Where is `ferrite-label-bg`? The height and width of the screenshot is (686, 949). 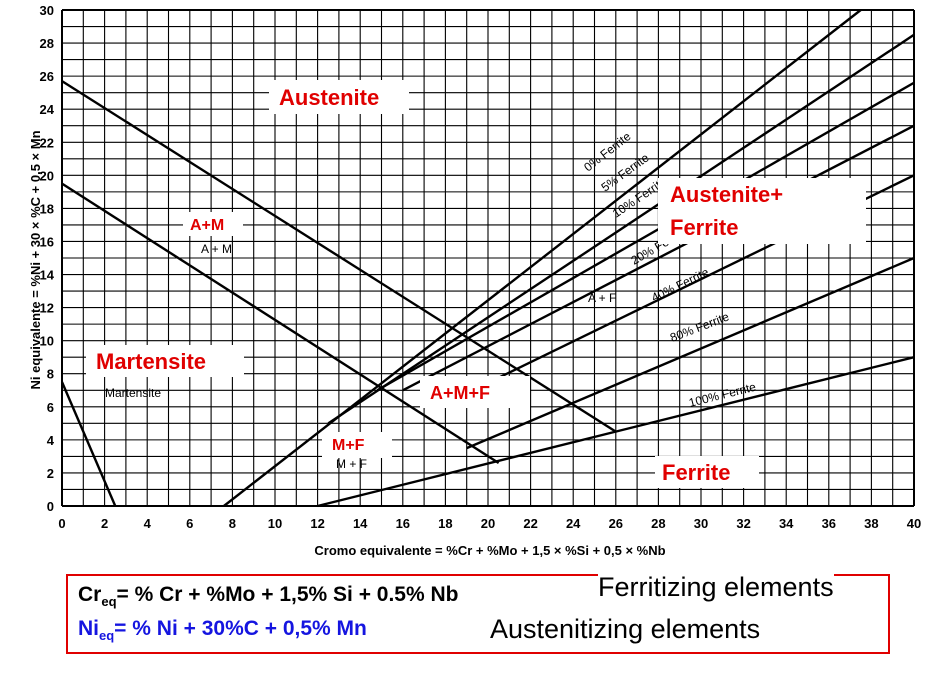
ferrite-label-bg is located at coordinates (707, 472).